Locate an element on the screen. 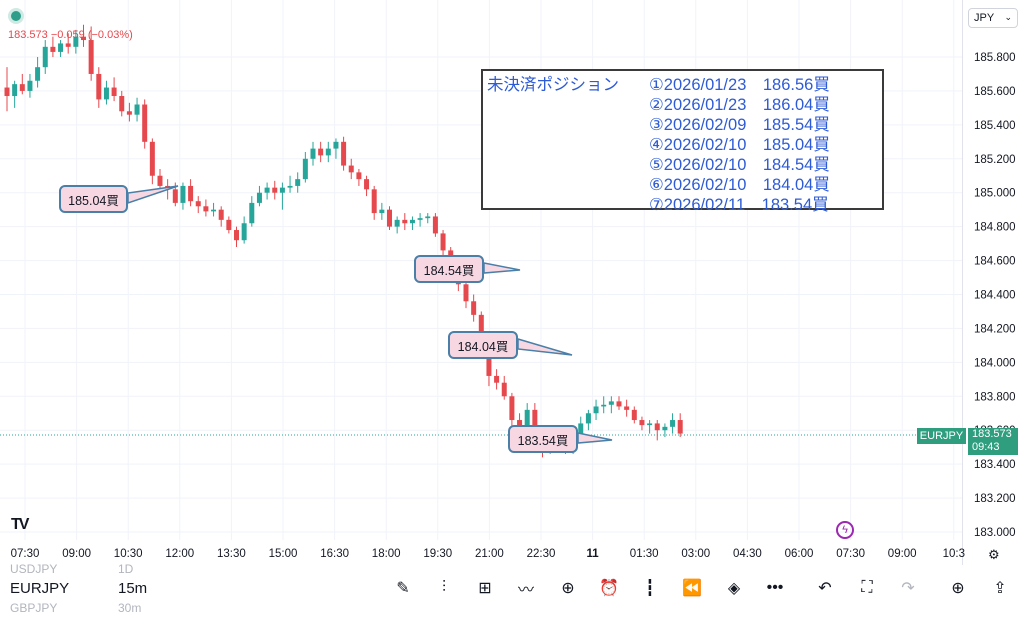 The image size is (1024, 633). indicators-icon: ⫶ is located at coordinates (443, 587).